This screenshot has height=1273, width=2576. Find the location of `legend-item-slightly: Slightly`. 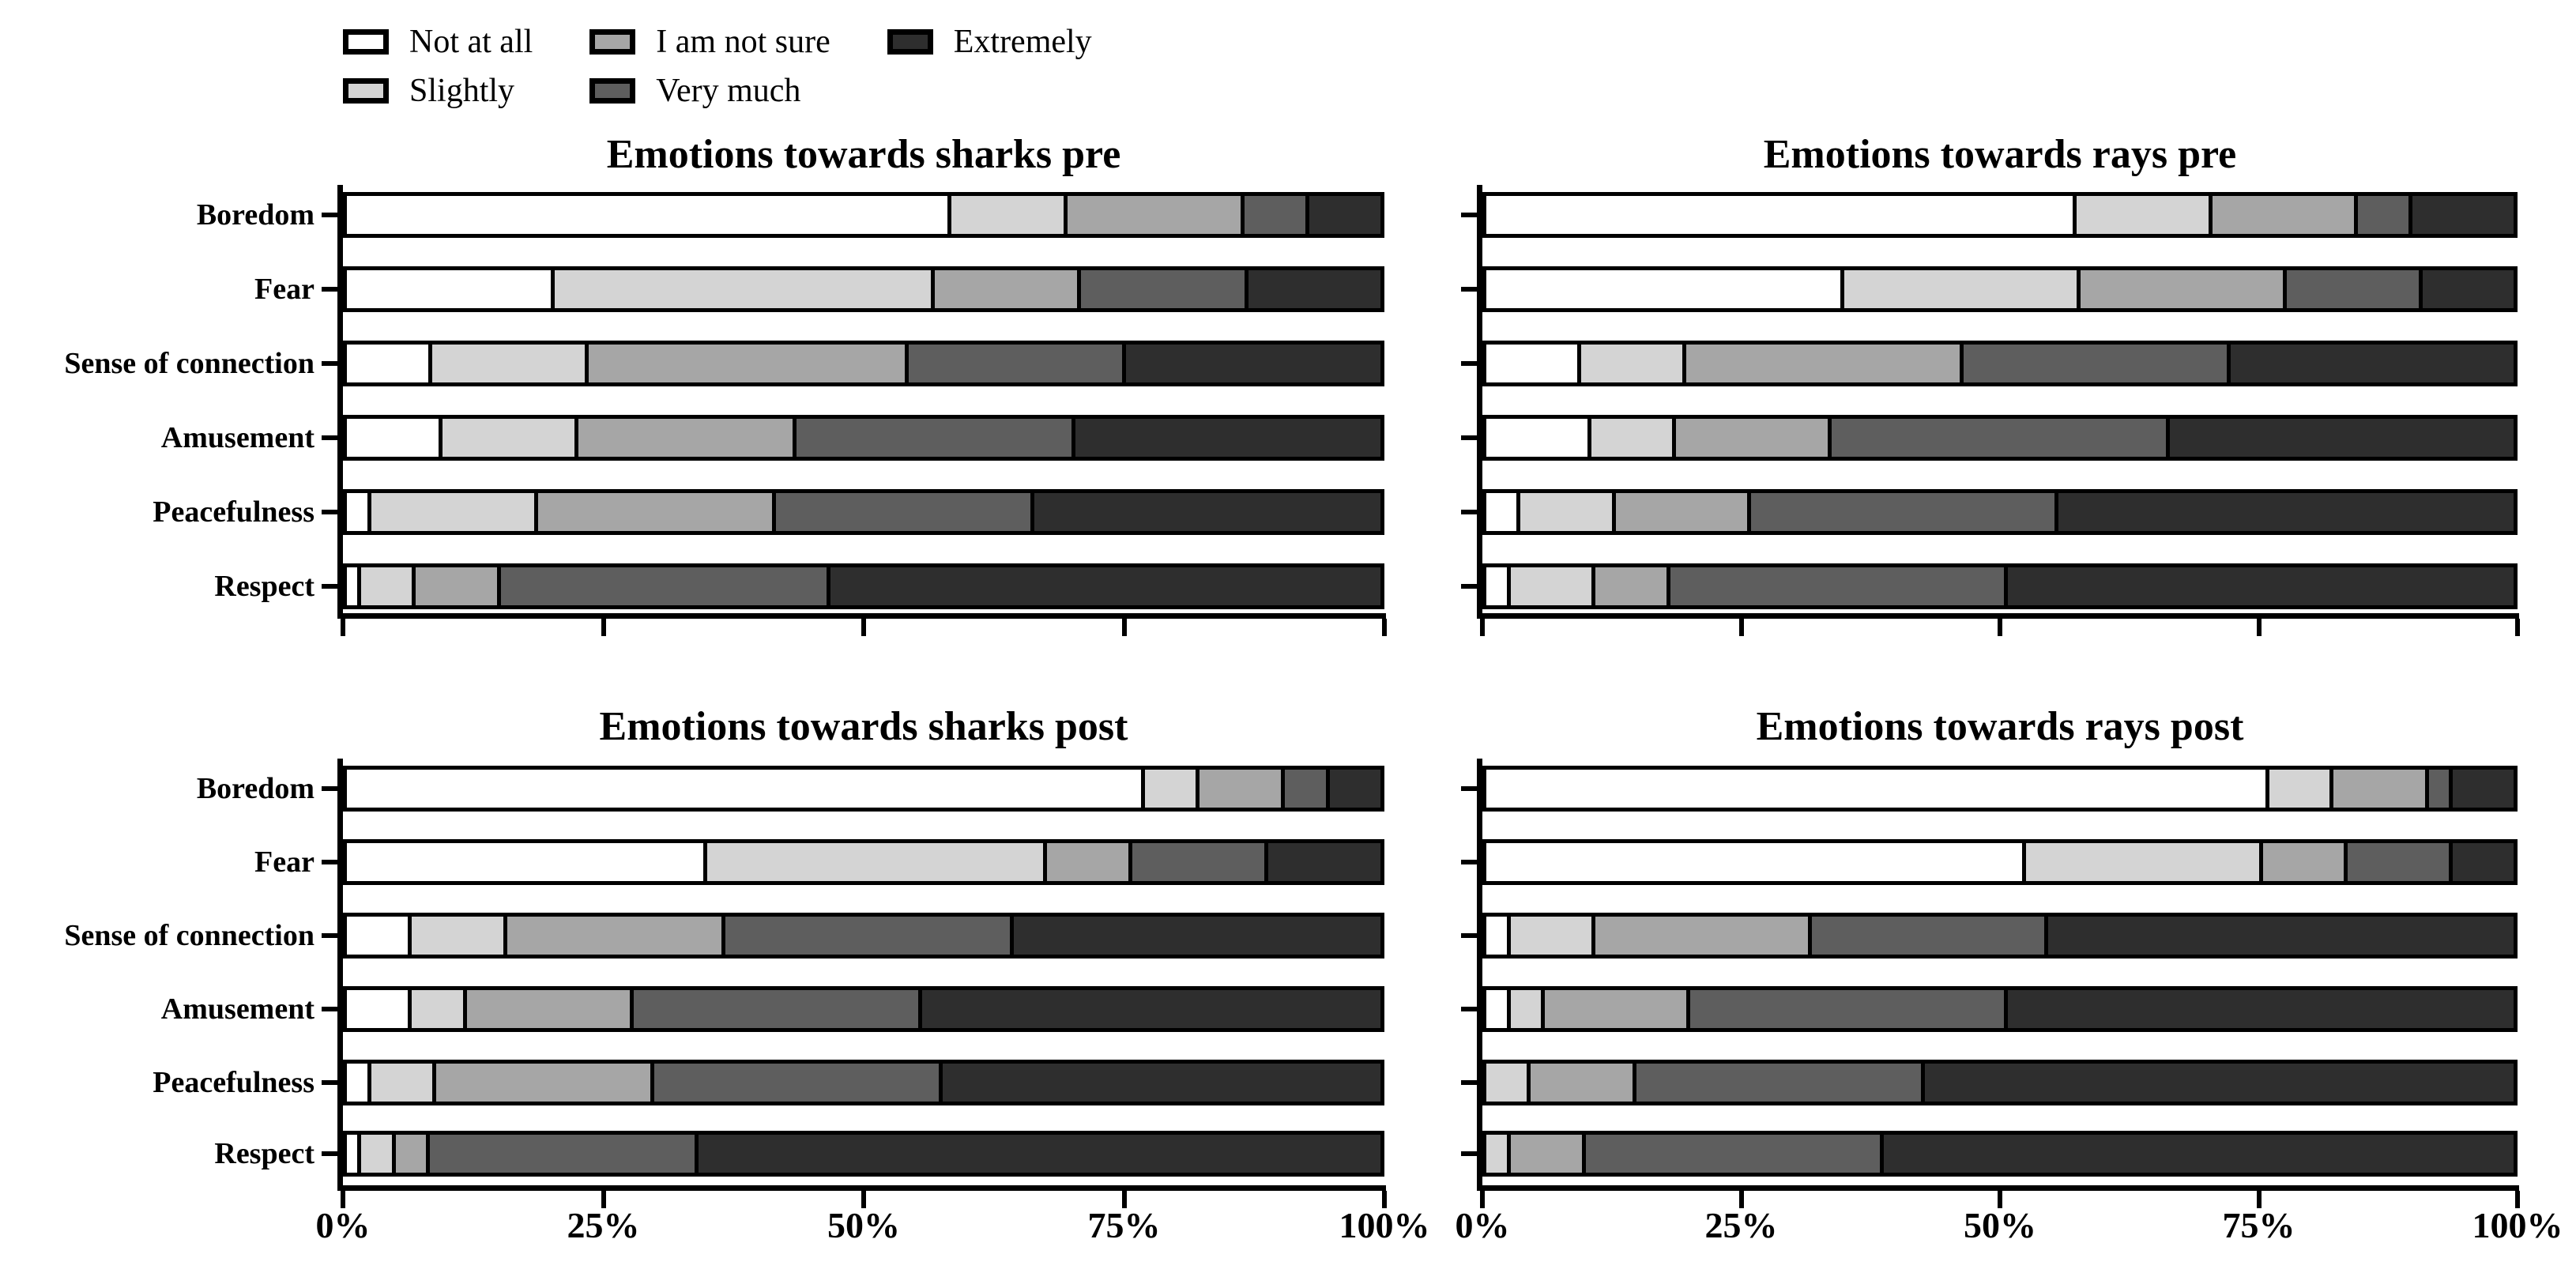

legend-item-slightly: Slightly is located at coordinates (438, 91).